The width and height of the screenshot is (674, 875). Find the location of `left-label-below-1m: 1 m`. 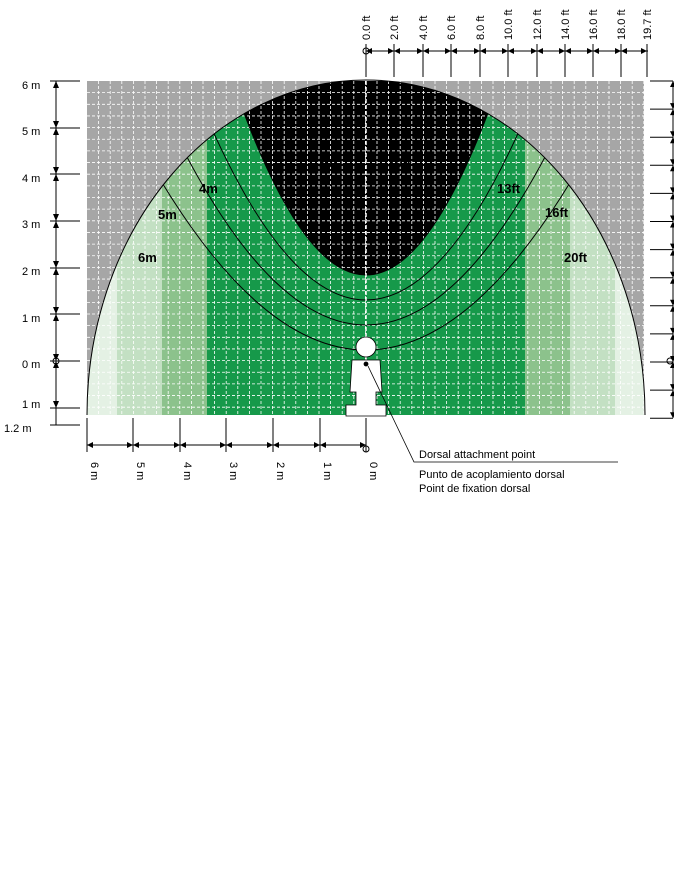

left-label-below-1m: 1 m is located at coordinates (31, 405).